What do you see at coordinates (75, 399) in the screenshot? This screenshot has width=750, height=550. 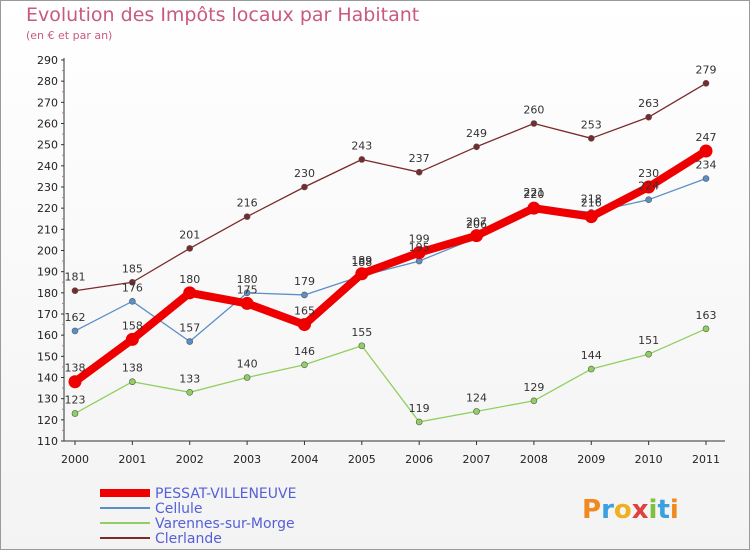 I see `data-label: 123` at bounding box center [75, 399].